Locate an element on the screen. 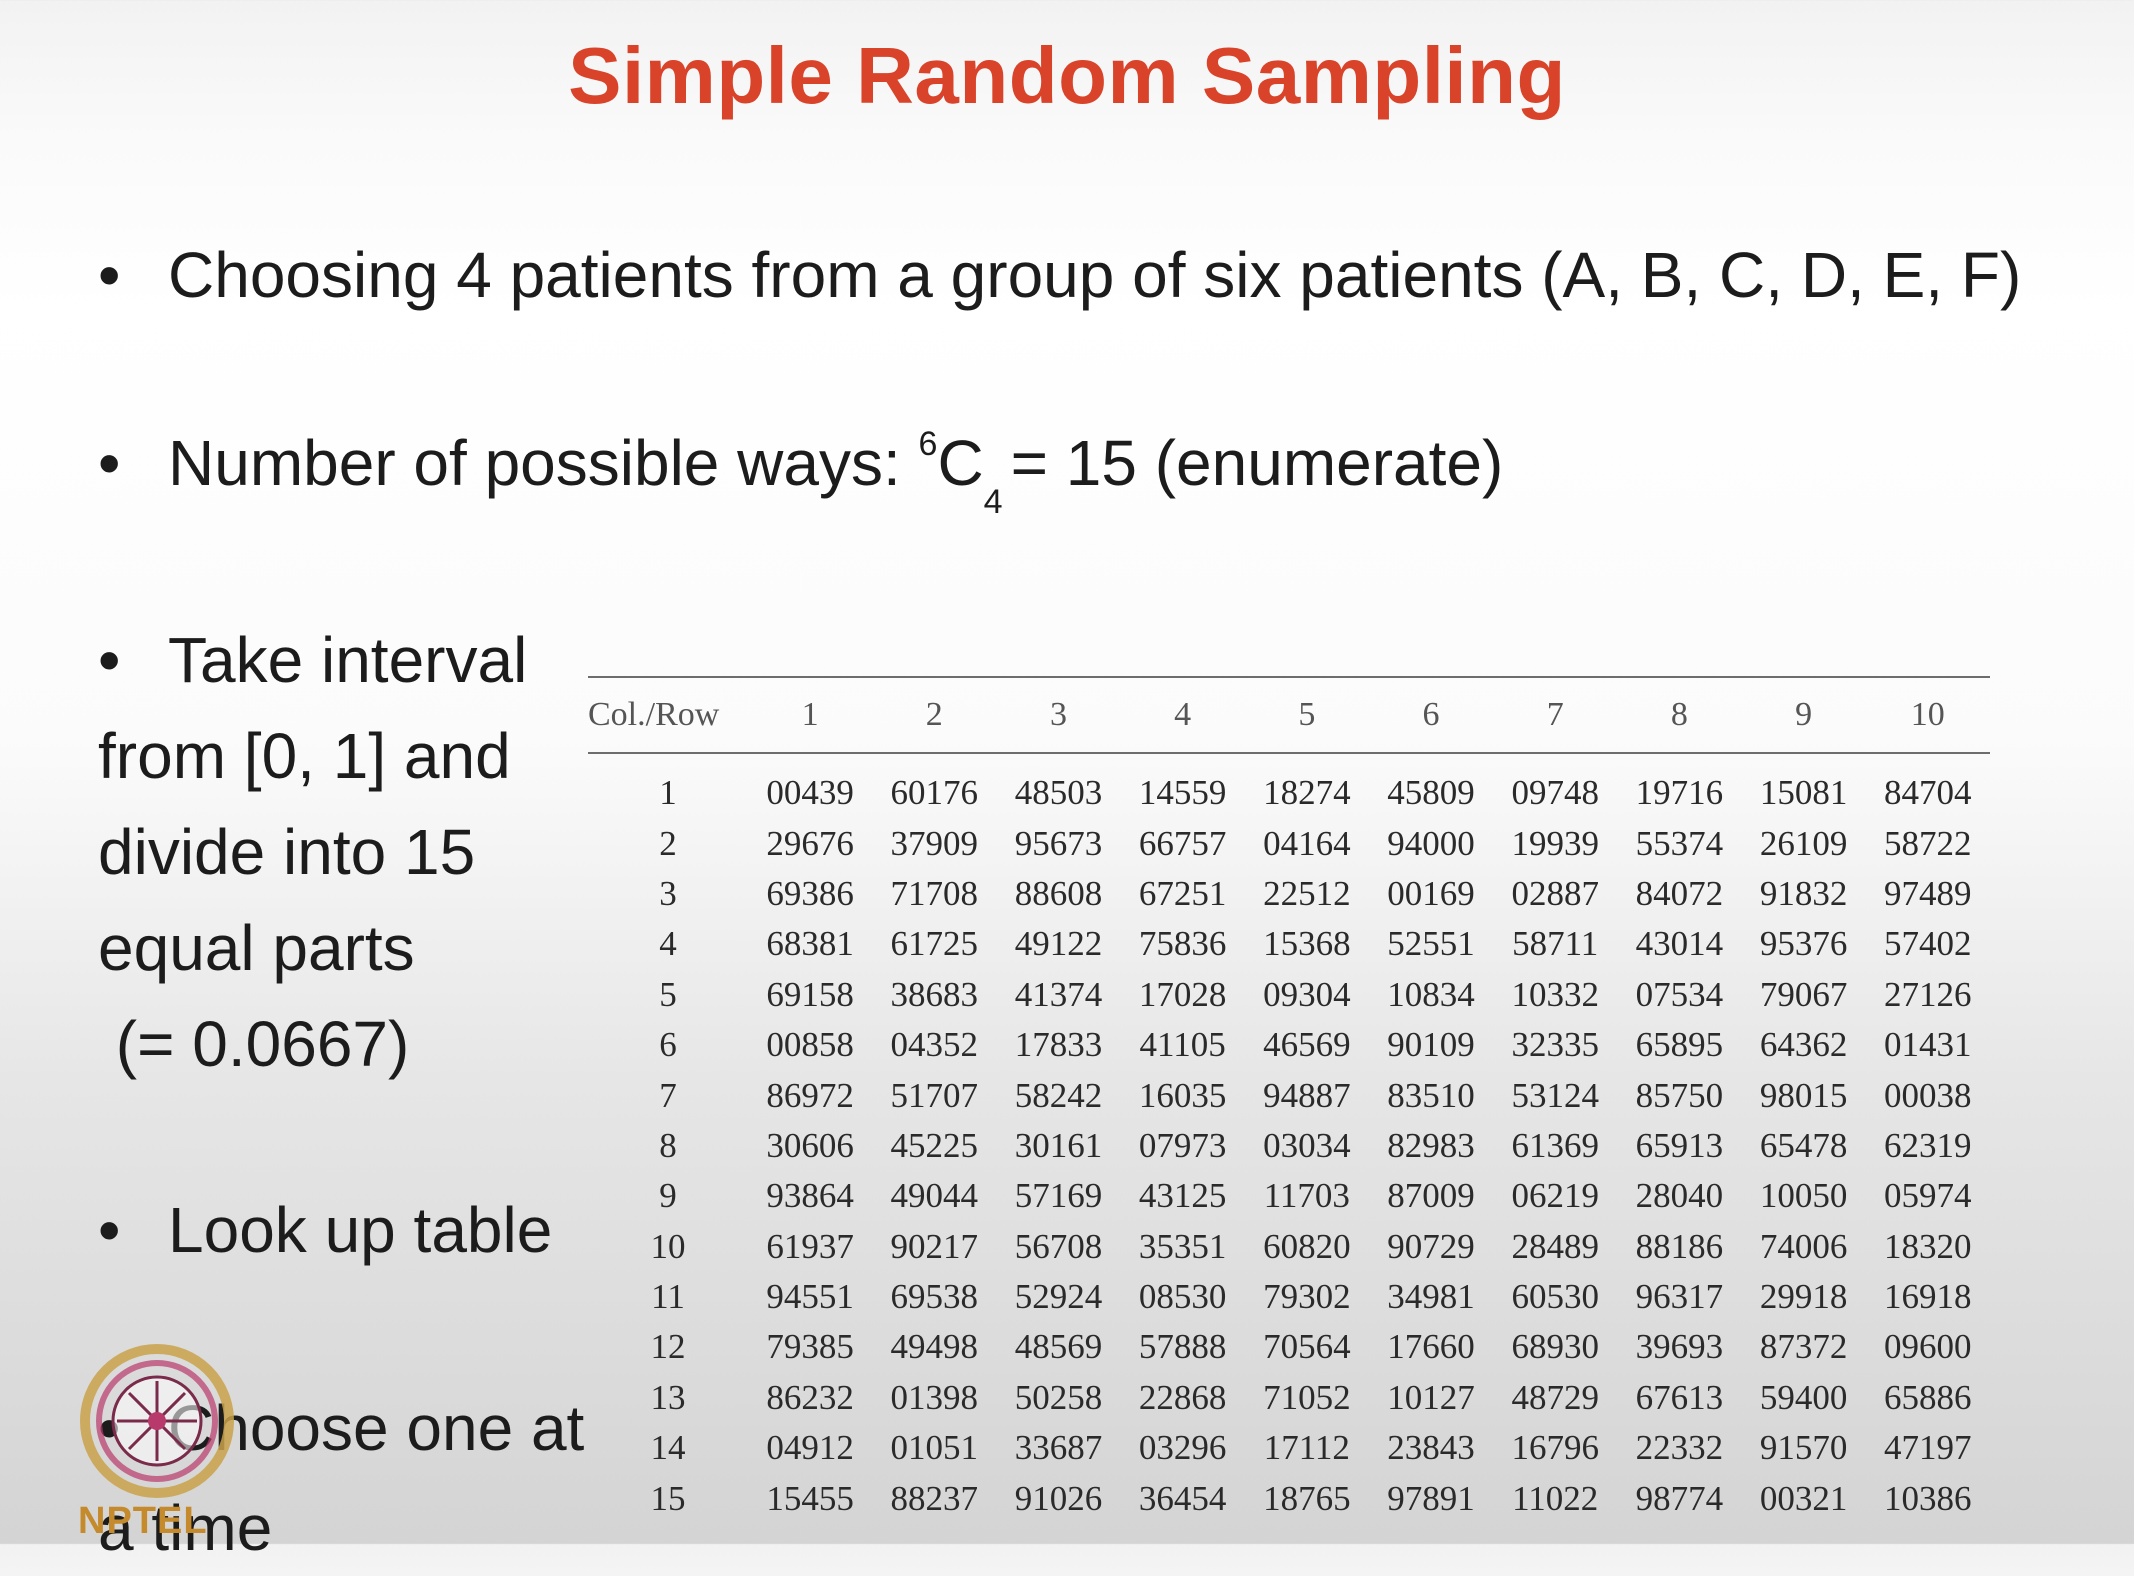 The width and height of the screenshot is (2134, 1576). random-number-cell: 57169 is located at coordinates (1058, 1196).